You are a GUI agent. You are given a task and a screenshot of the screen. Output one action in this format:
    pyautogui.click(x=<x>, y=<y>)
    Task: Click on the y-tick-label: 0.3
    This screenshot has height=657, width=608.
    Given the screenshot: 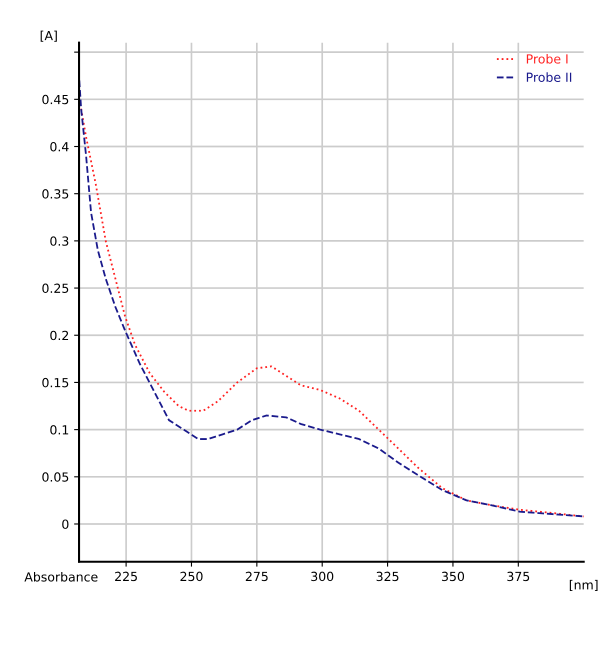 What is the action you would take?
    pyautogui.click(x=59, y=241)
    